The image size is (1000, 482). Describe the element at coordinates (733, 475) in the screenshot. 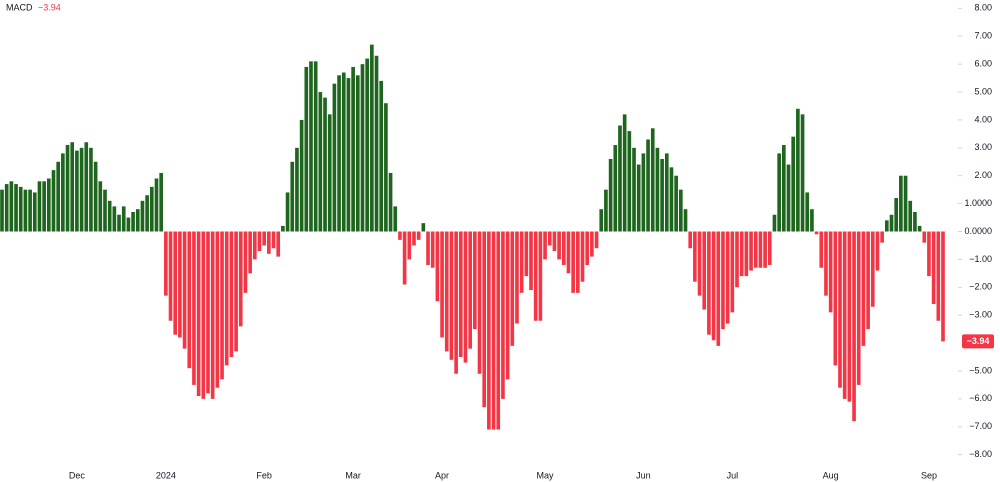

I see `x-tick-label: Jul` at that location.